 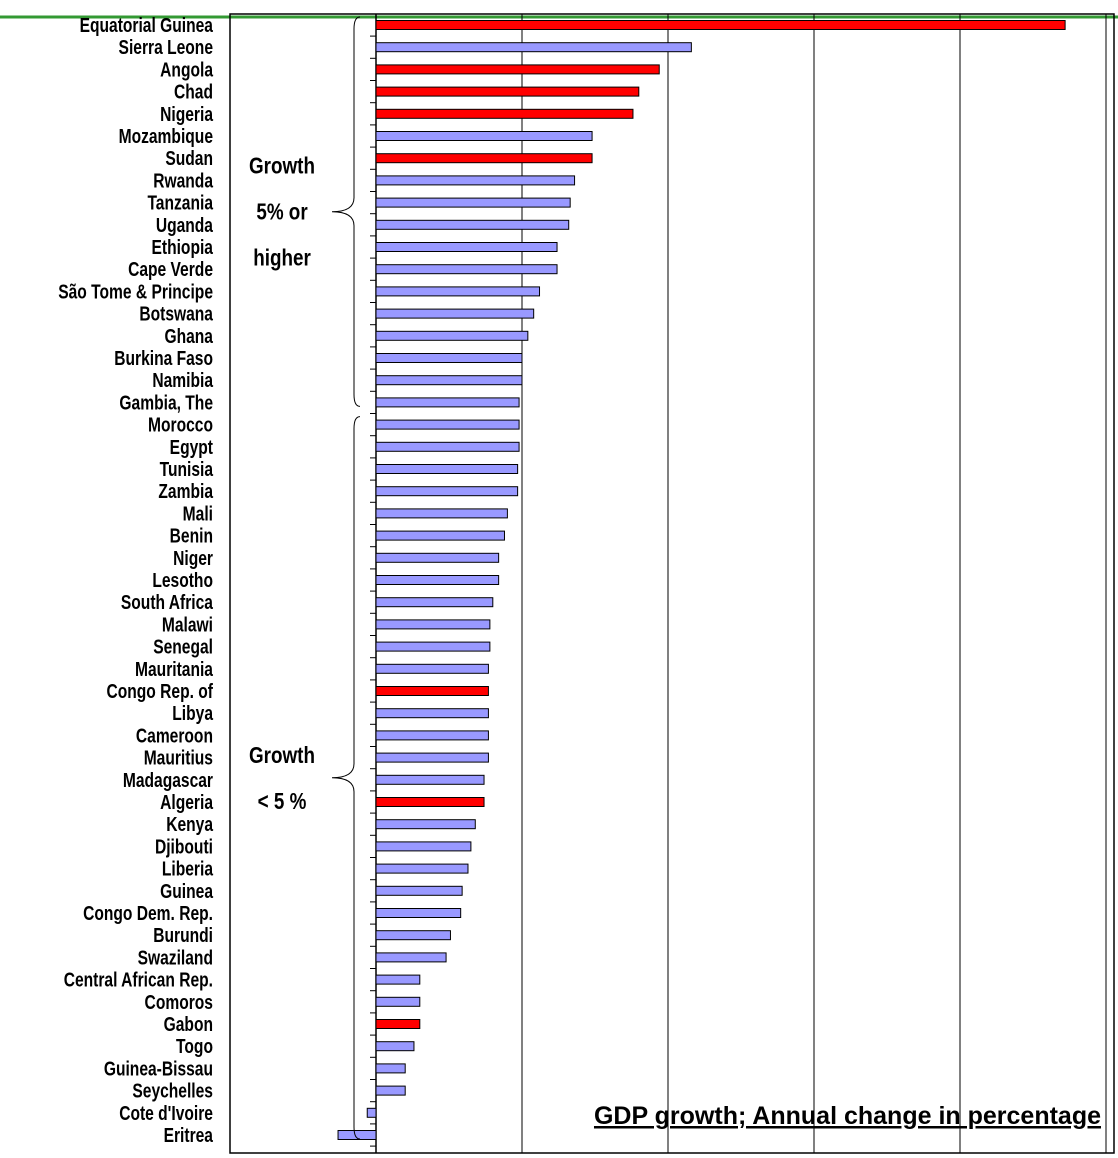 I want to click on category-label: Namibia, so click(x=183, y=380).